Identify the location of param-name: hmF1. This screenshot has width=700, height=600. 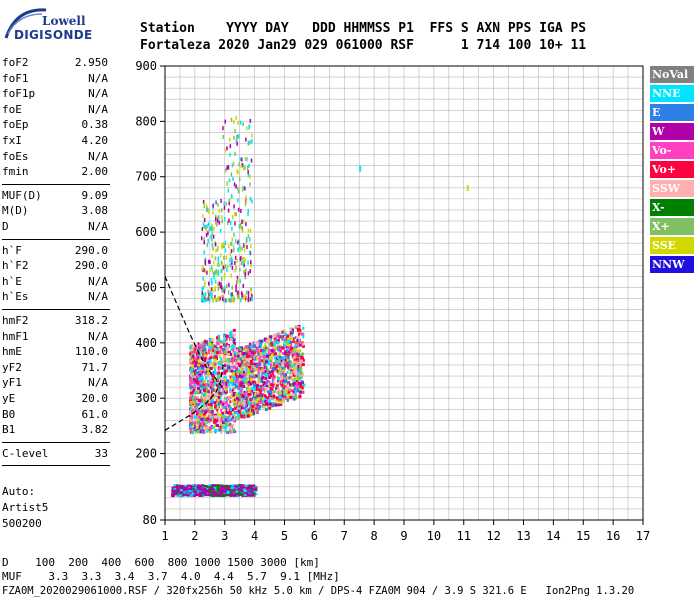
(15, 336).